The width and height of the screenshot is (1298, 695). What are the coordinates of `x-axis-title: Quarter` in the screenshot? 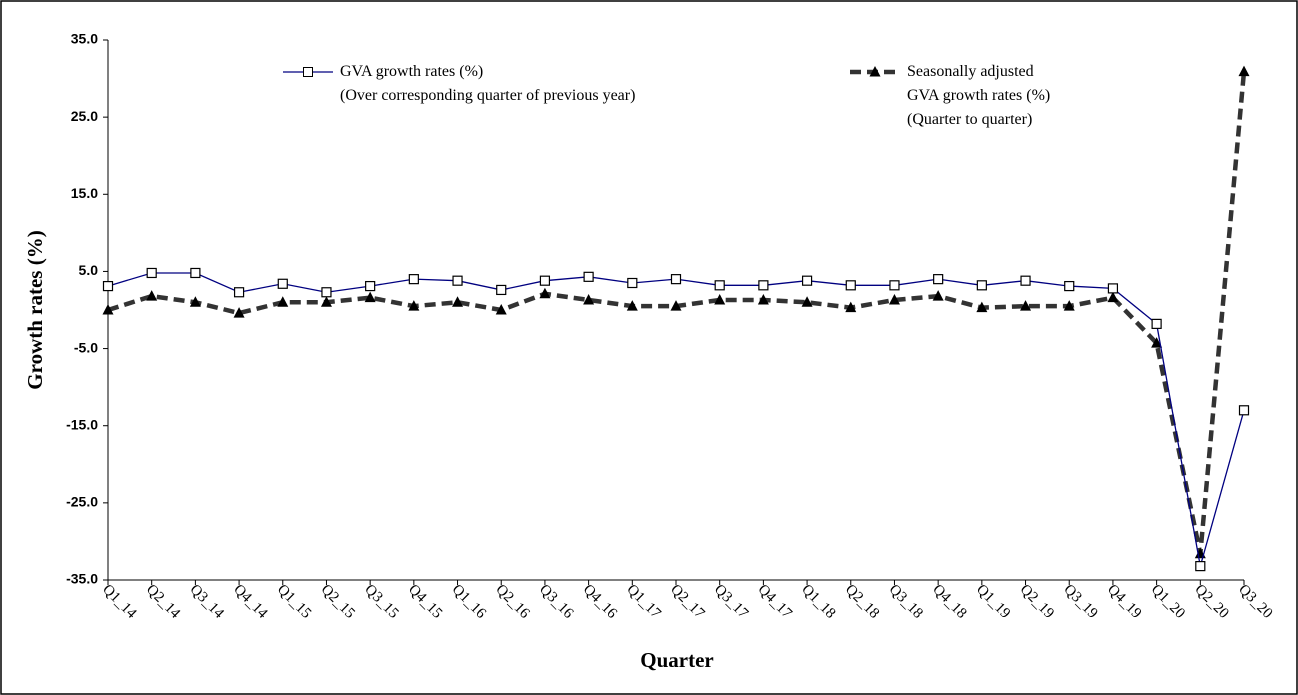 It's located at (676, 660).